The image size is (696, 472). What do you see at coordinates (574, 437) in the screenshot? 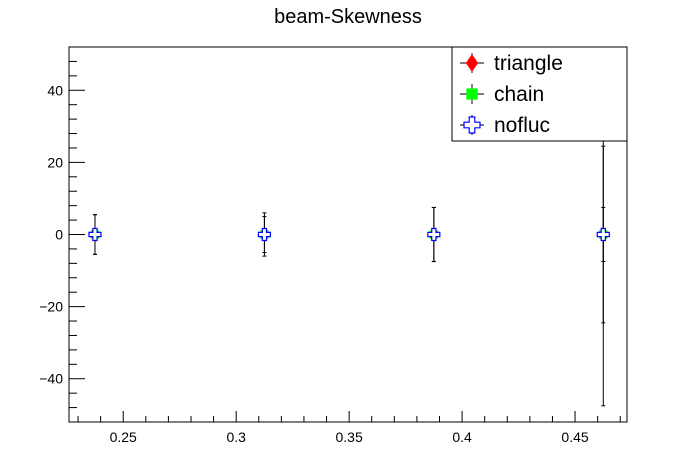
I see `x-tick-label: 0.45` at bounding box center [574, 437].